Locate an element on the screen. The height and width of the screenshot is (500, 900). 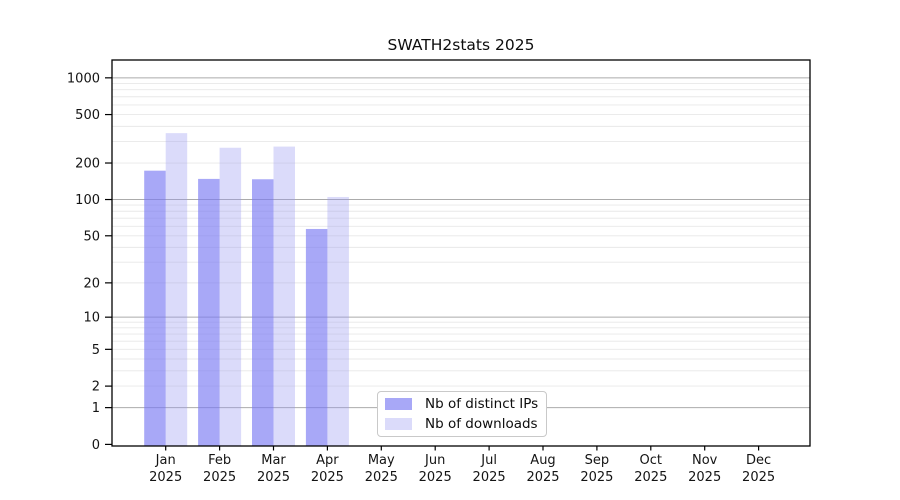
bar-distinct-ips-apr is located at coordinates (316, 337).